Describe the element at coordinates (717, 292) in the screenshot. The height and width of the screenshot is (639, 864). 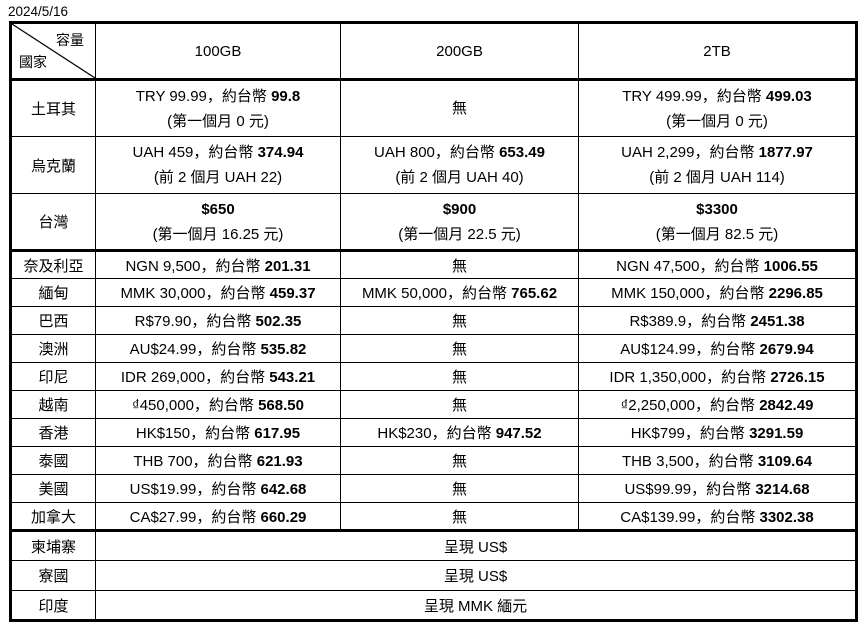
I see `price-cell: MMK 150,000，約台幣 2296.85` at that location.